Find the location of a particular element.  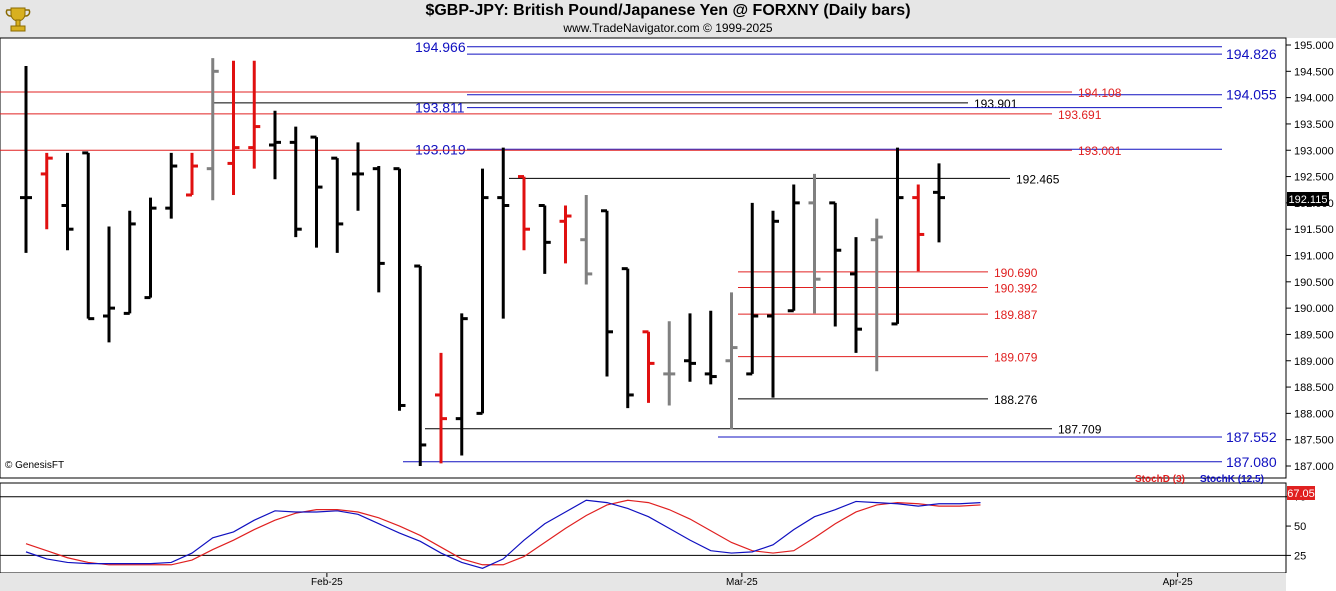

price-axis-label: 193.000 is located at coordinates (1314, 151).